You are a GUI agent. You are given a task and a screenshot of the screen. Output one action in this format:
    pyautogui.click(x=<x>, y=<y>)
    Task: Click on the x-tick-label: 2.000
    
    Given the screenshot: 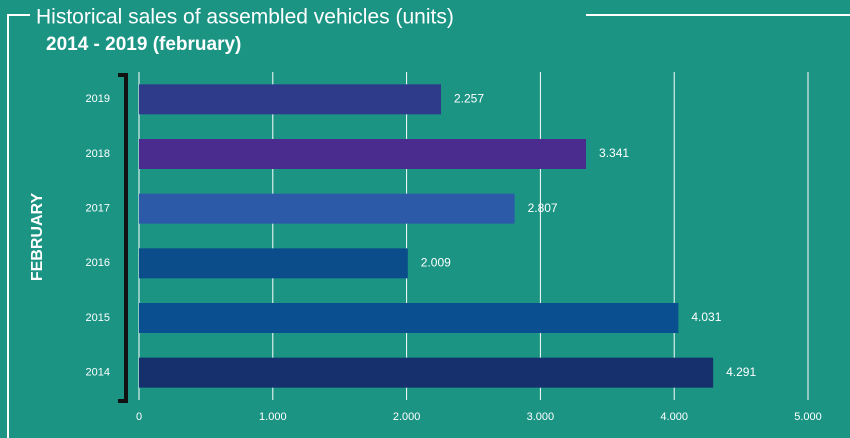 What is the action you would take?
    pyautogui.click(x=407, y=417)
    